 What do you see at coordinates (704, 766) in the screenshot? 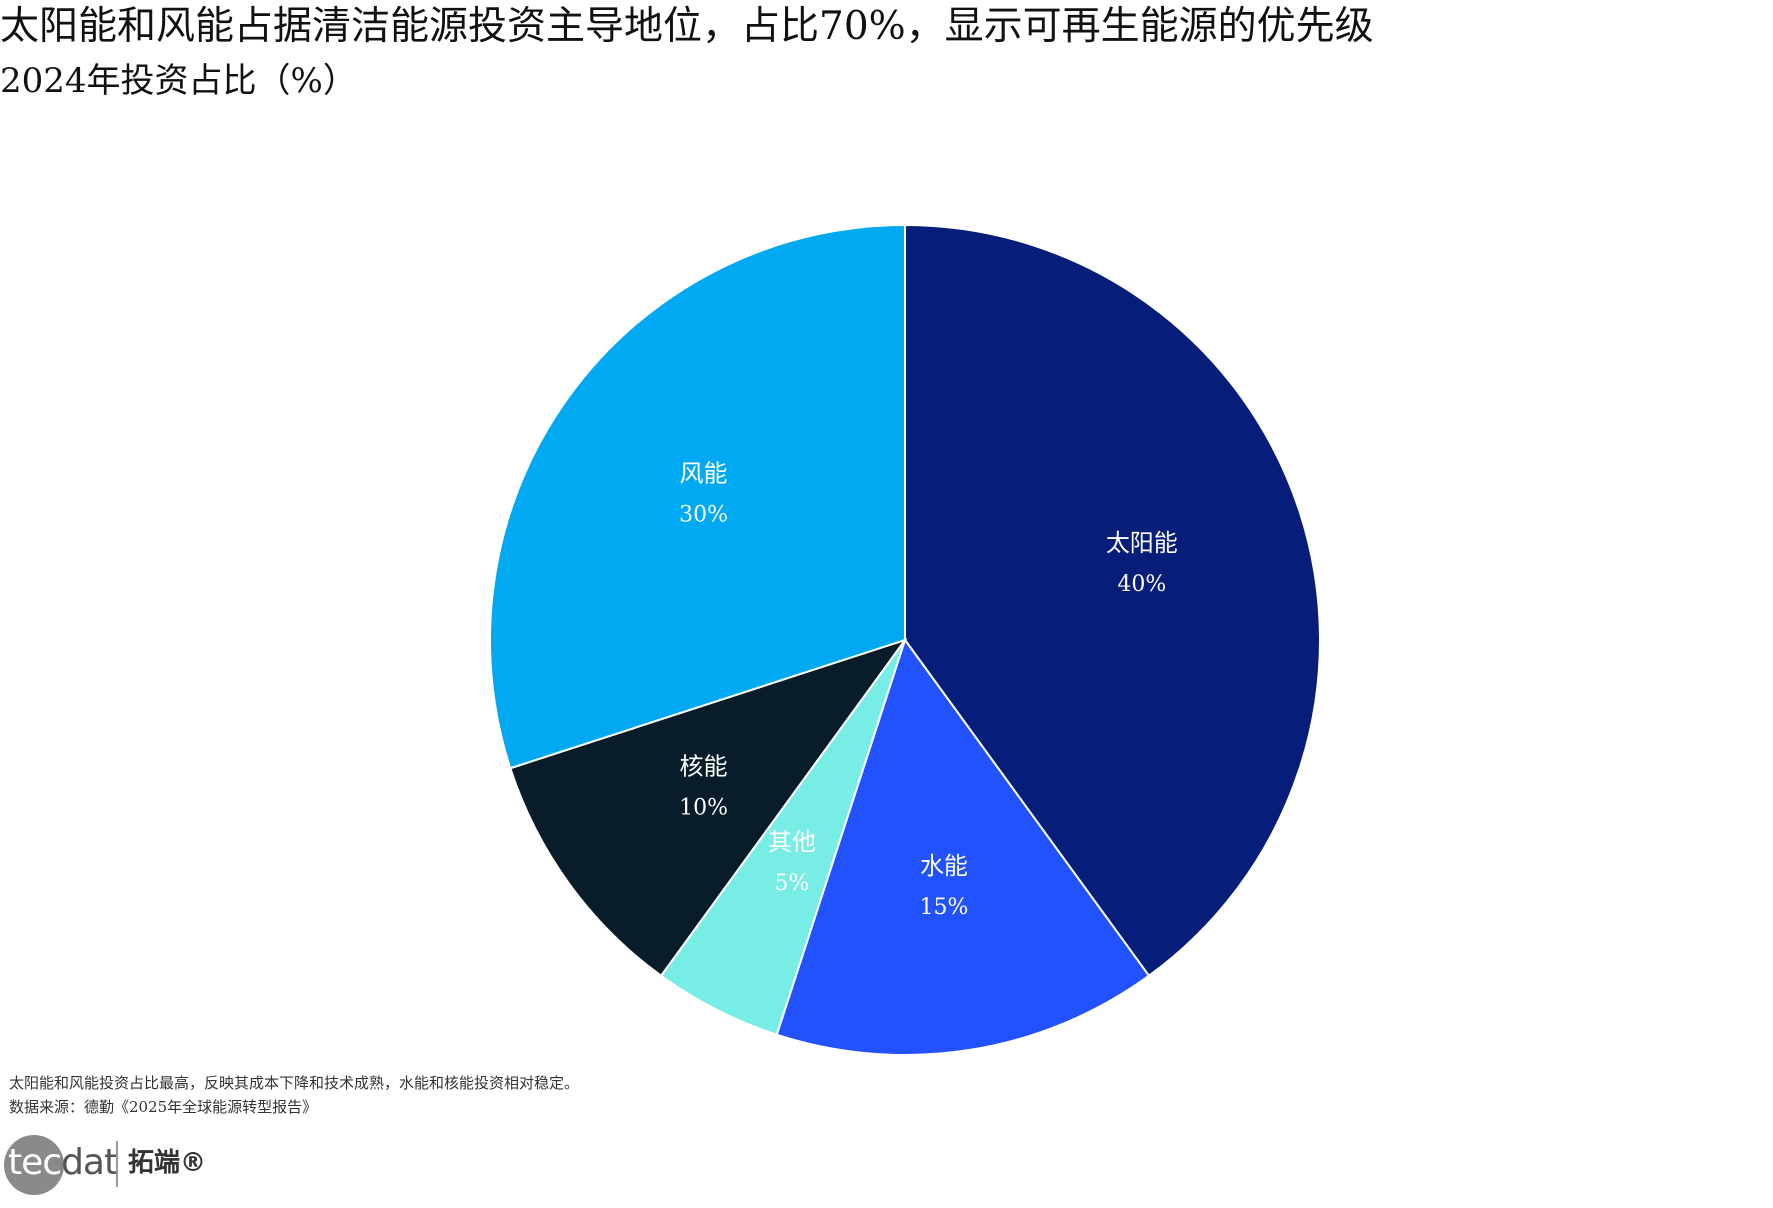
I see `pie-slice-label: 核能` at bounding box center [704, 766].